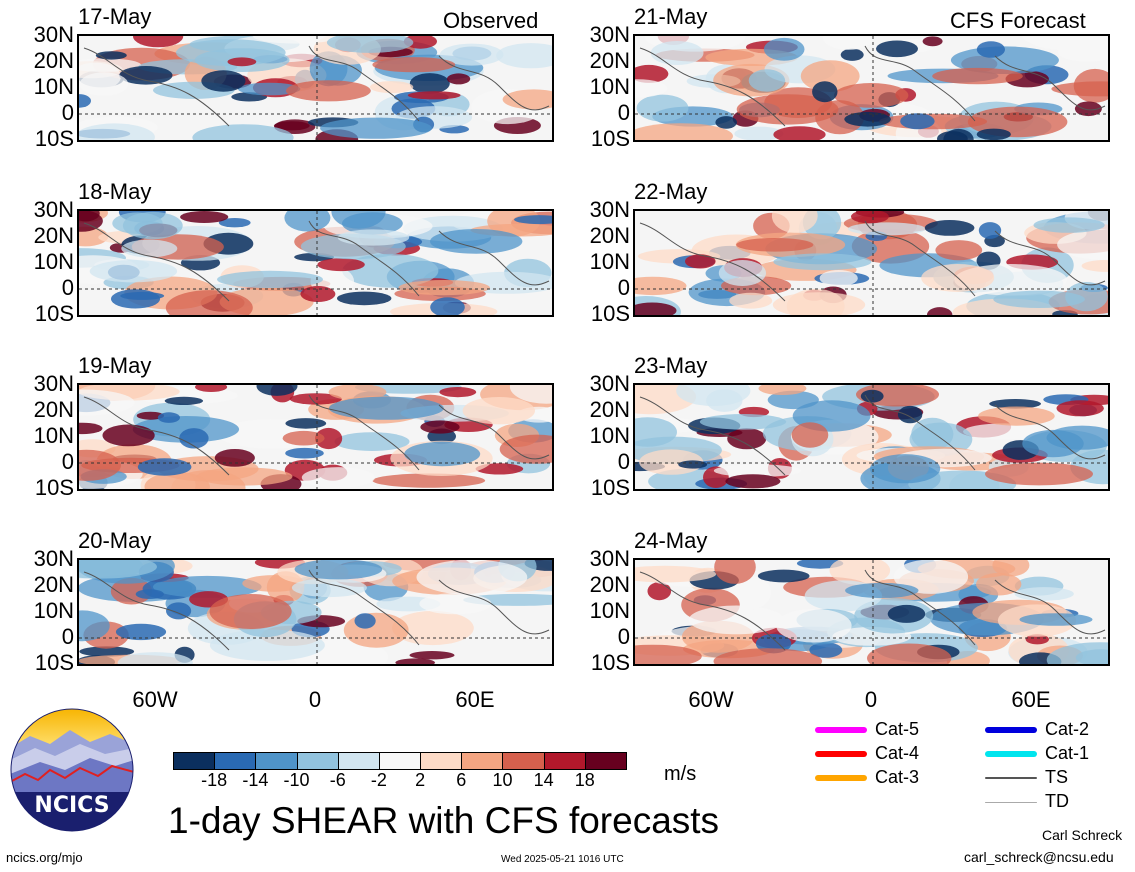 The image size is (1135, 872). I want to click on panel-date: 21-May, so click(671, 16).